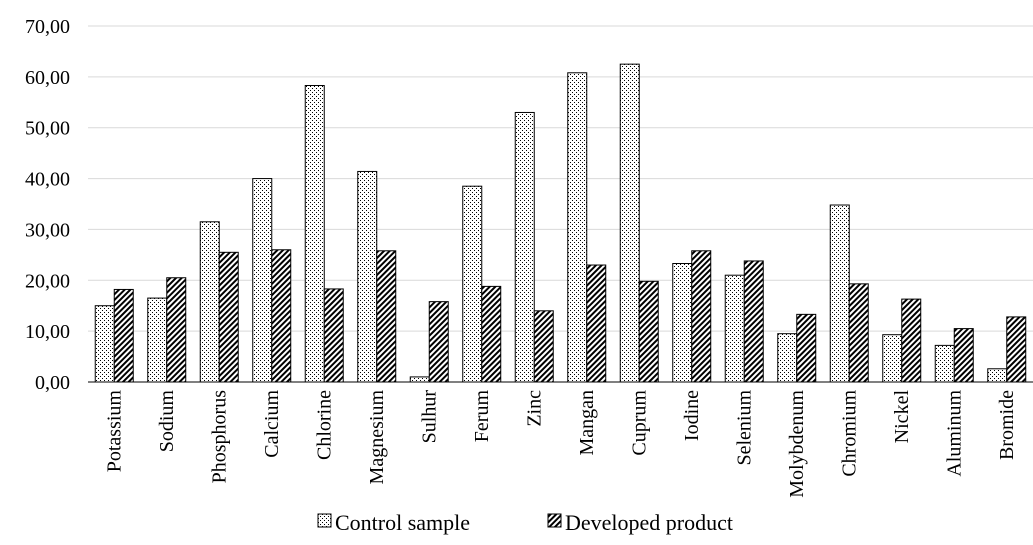 This screenshot has height=545, width=1033. Describe the element at coordinates (587, 423) in the screenshot. I see `category-label: Mangan` at that location.